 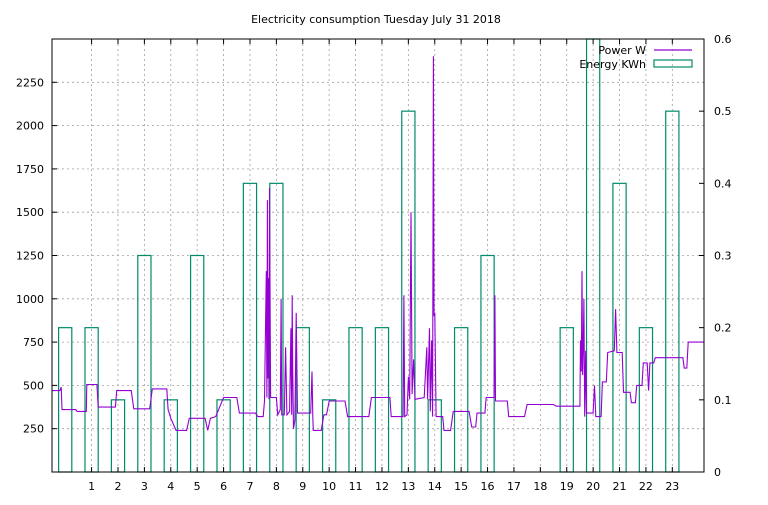 I want to click on x-tick-label: 16, so click(x=488, y=486).